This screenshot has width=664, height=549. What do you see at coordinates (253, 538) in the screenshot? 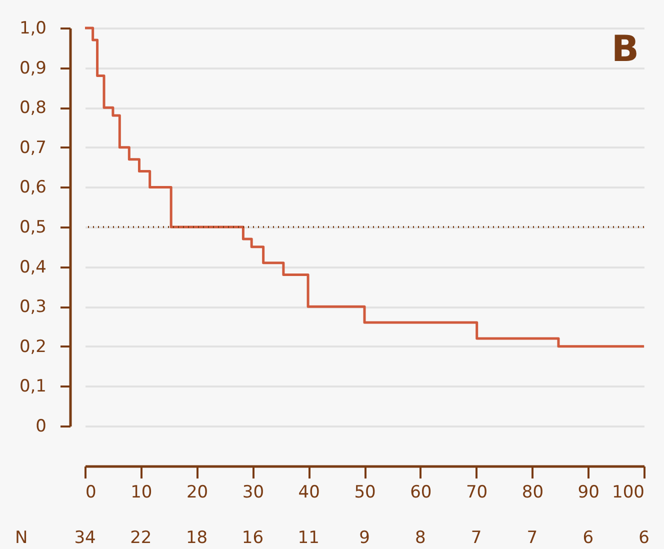
I see `text: 16` at bounding box center [253, 538].